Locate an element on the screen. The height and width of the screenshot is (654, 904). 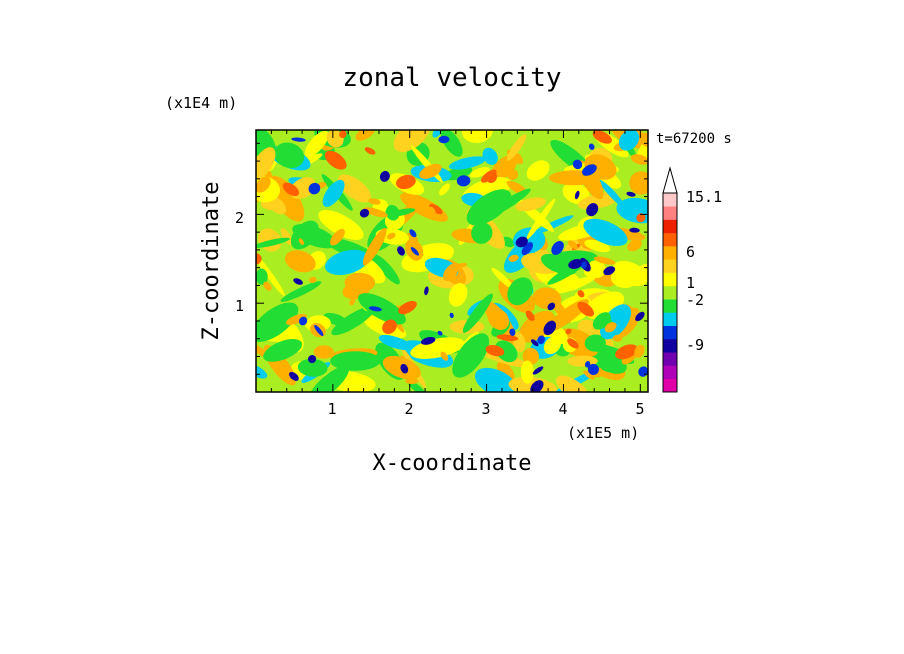
colorbar-frame is located at coordinates (670, 292).